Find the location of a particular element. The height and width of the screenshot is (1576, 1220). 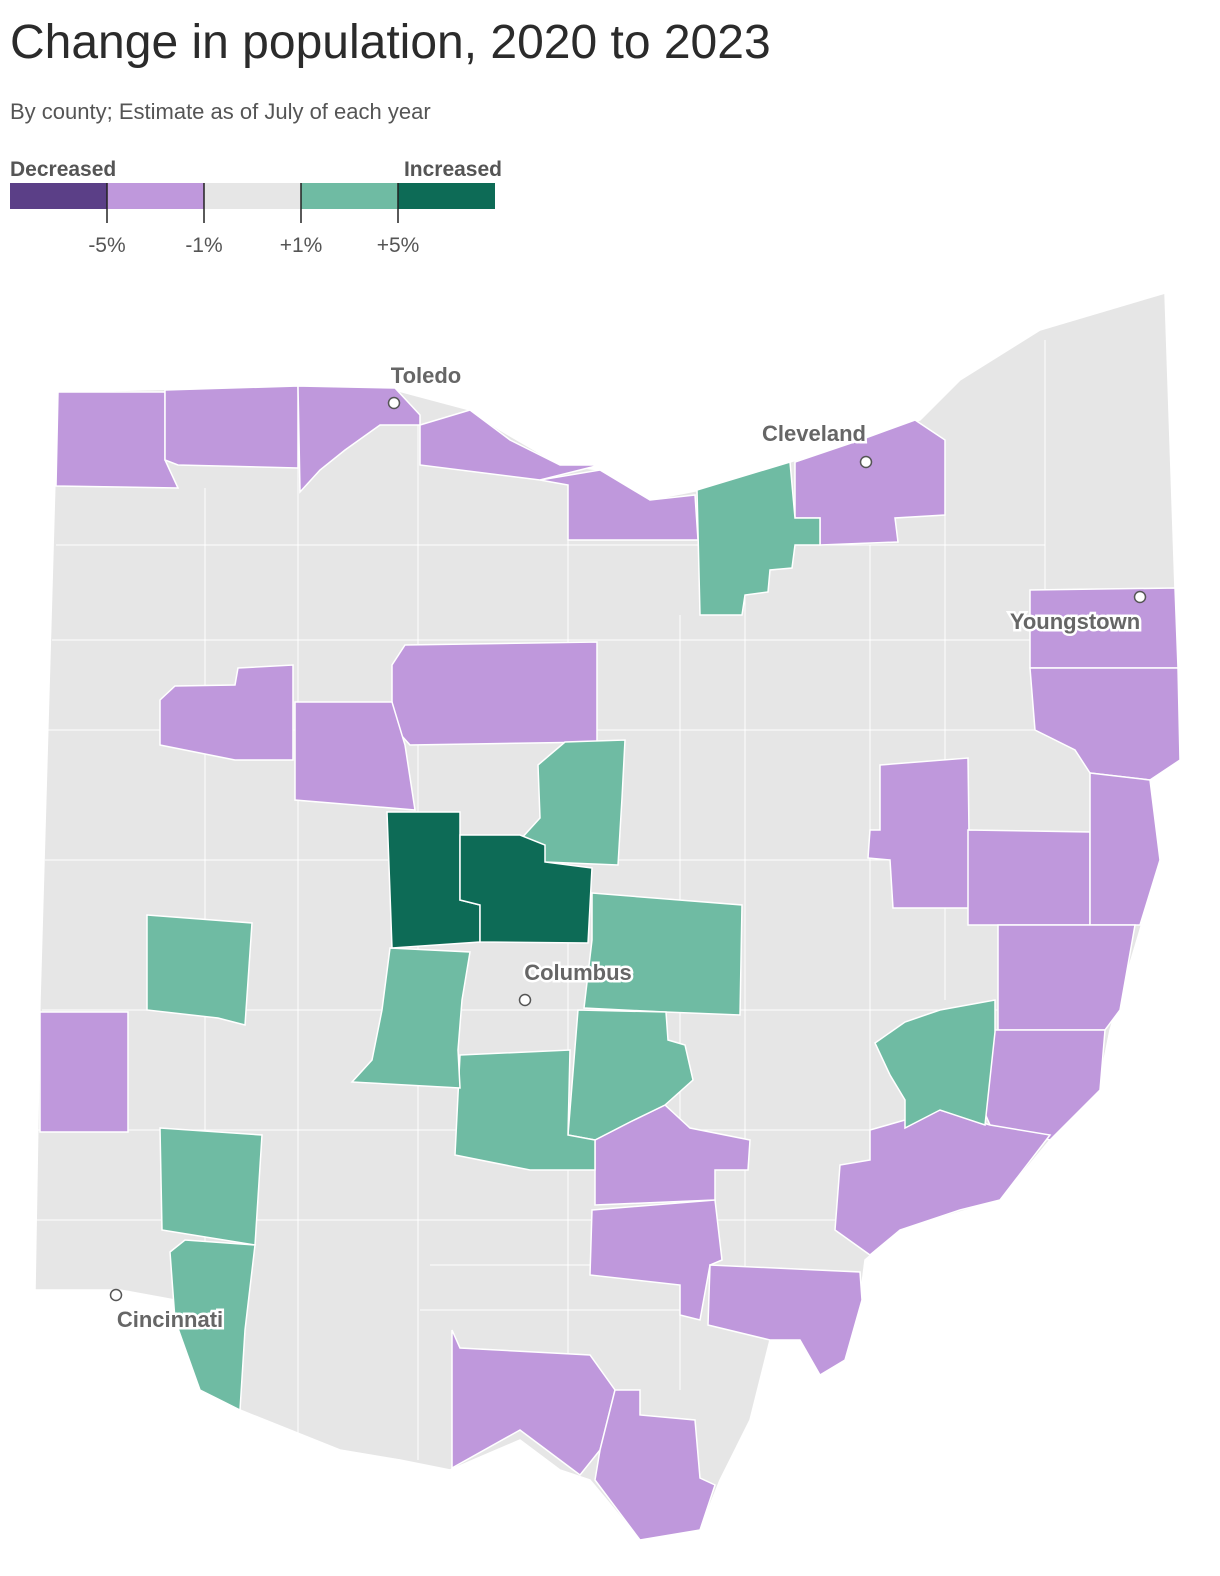

city-label: Cincinnati is located at coordinates (170, 1319).